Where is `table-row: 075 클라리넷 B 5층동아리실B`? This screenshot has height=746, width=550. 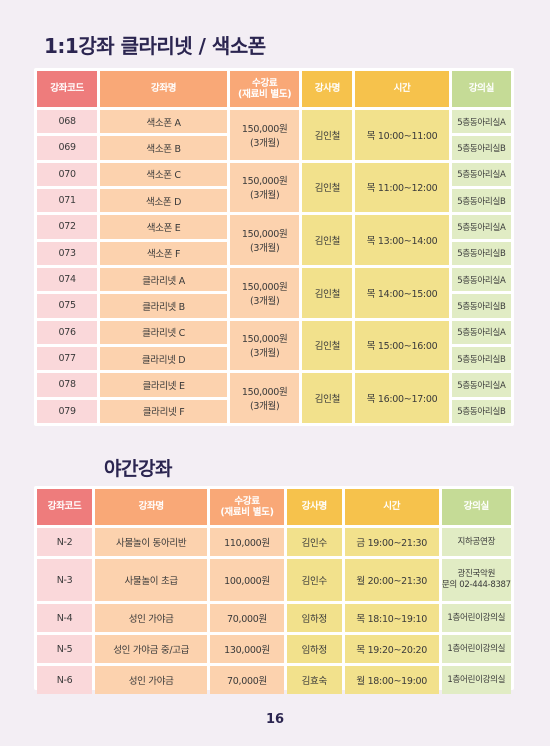
table-row: 075 클라리넷 B 5층동아리실B is located at coordinates (274, 306).